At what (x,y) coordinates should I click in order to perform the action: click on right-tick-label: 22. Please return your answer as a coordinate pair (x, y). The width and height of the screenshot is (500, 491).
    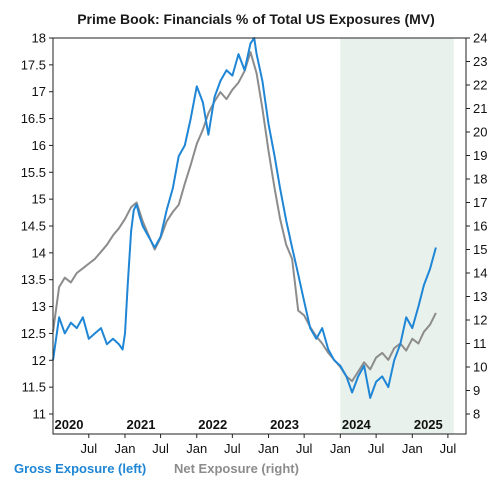
    Looking at the image, I should click on (480, 85).